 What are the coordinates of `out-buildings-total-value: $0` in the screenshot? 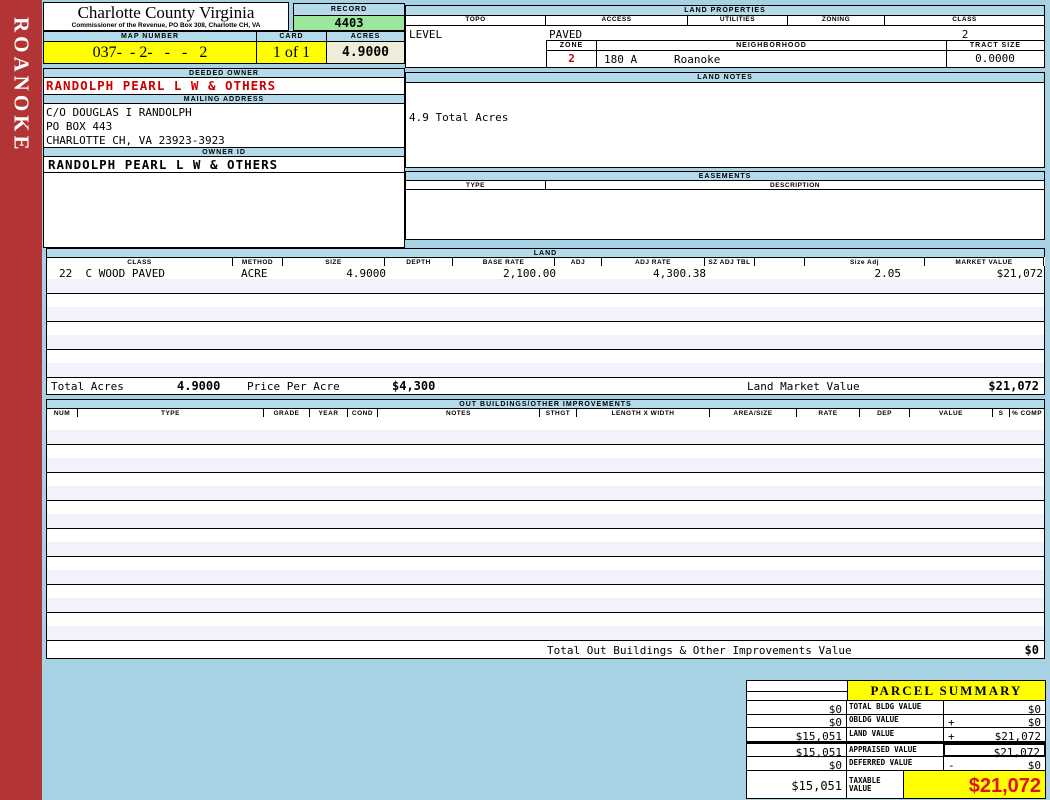 It's located at (1031, 650).